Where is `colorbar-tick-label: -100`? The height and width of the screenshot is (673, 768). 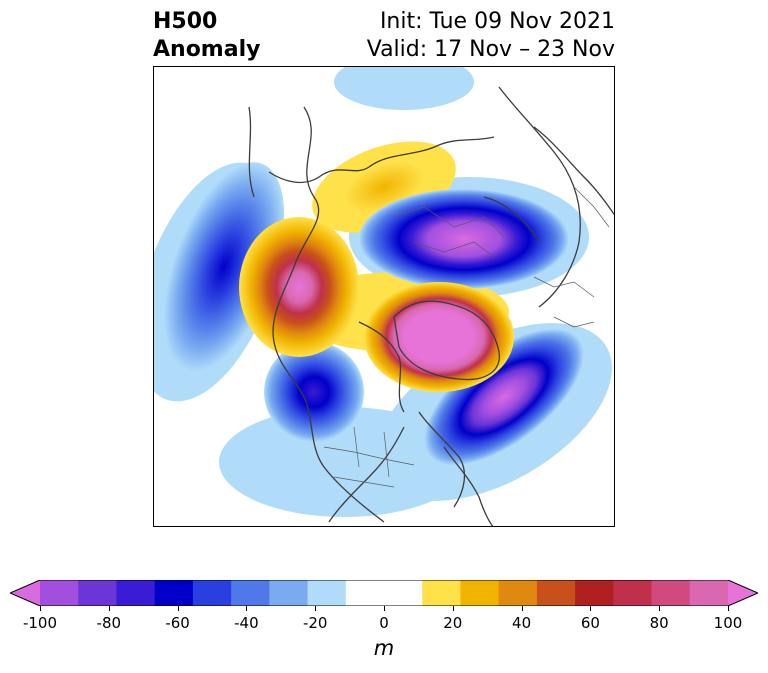
colorbar-tick-label: -100 is located at coordinates (40, 623).